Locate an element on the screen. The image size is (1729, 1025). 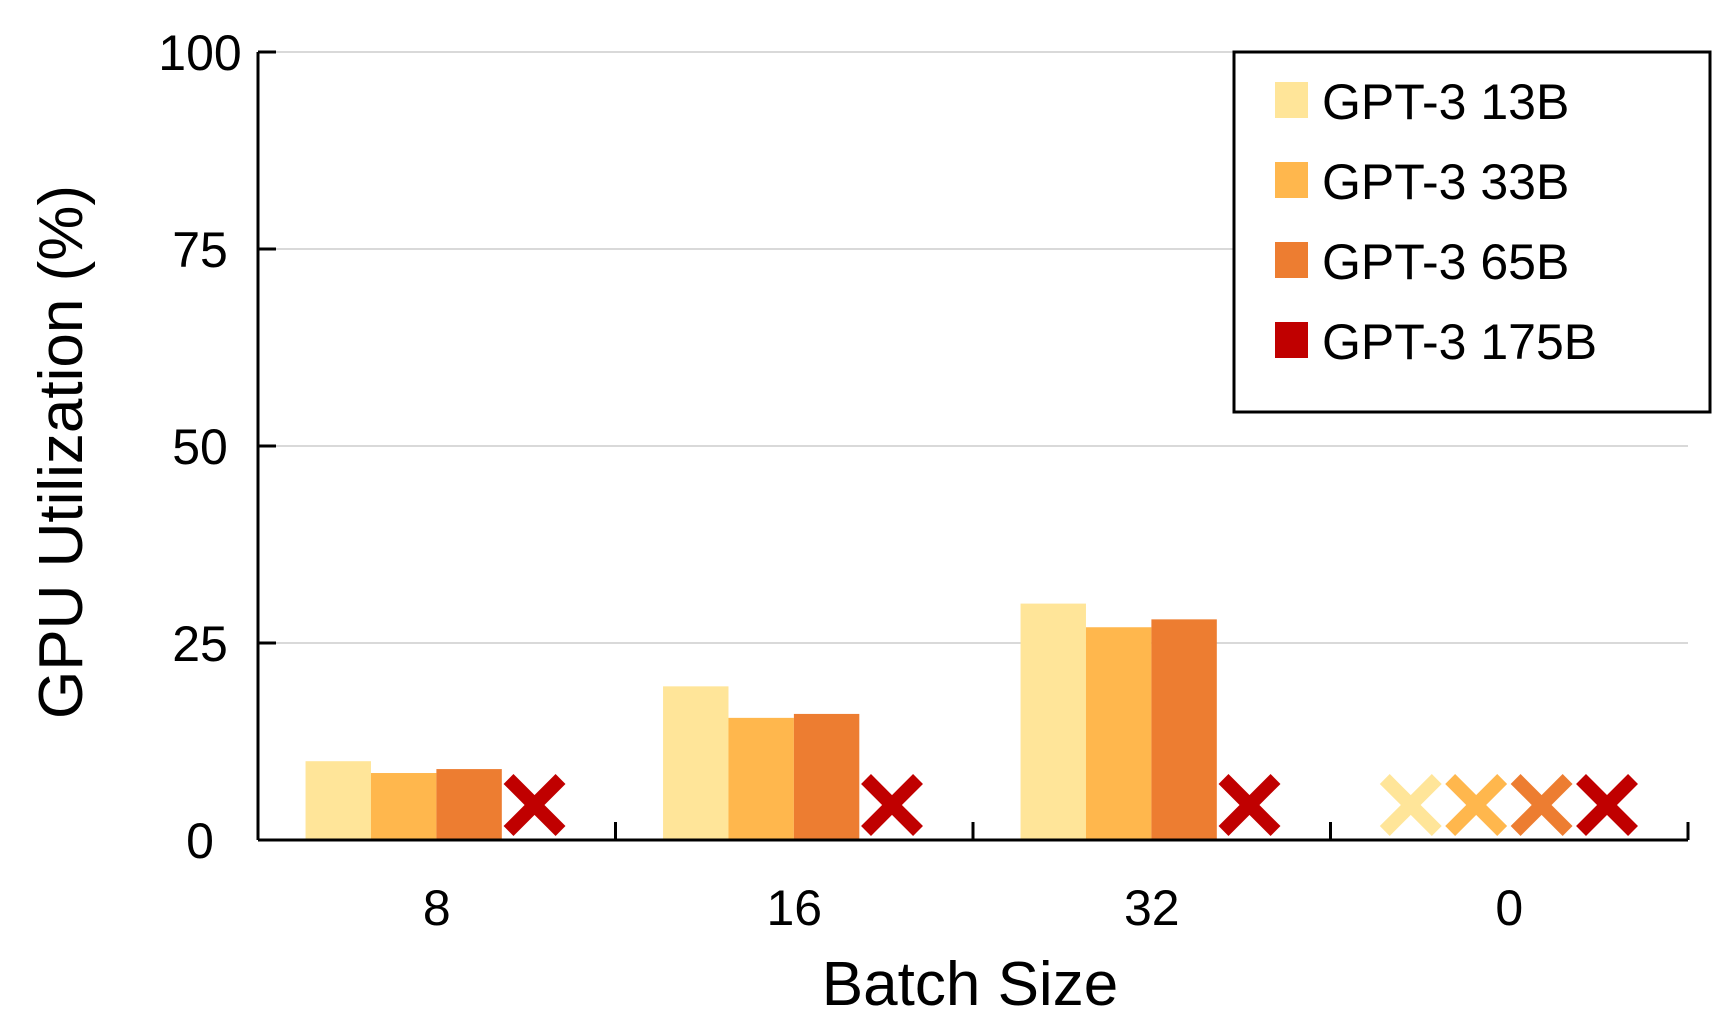
legend-box is located at coordinates (1472, 232).